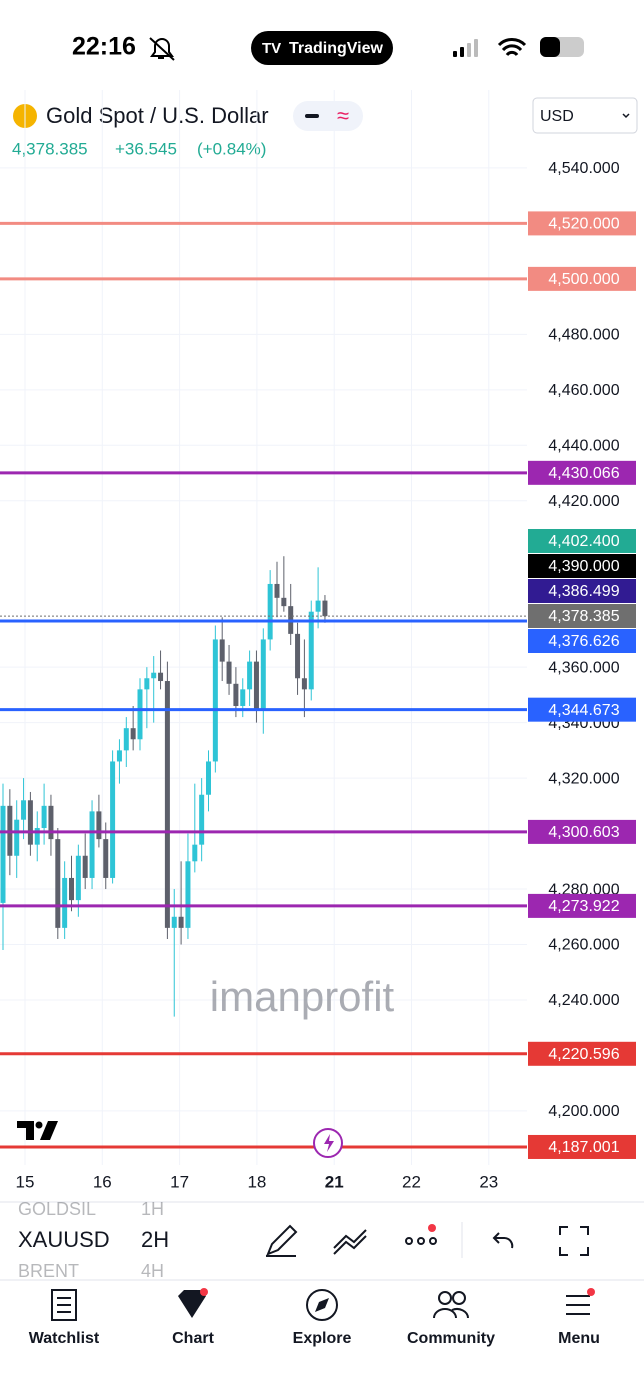 The image size is (644, 1400). Describe the element at coordinates (329, 1143) in the screenshot. I see `lightning-icon` at that location.